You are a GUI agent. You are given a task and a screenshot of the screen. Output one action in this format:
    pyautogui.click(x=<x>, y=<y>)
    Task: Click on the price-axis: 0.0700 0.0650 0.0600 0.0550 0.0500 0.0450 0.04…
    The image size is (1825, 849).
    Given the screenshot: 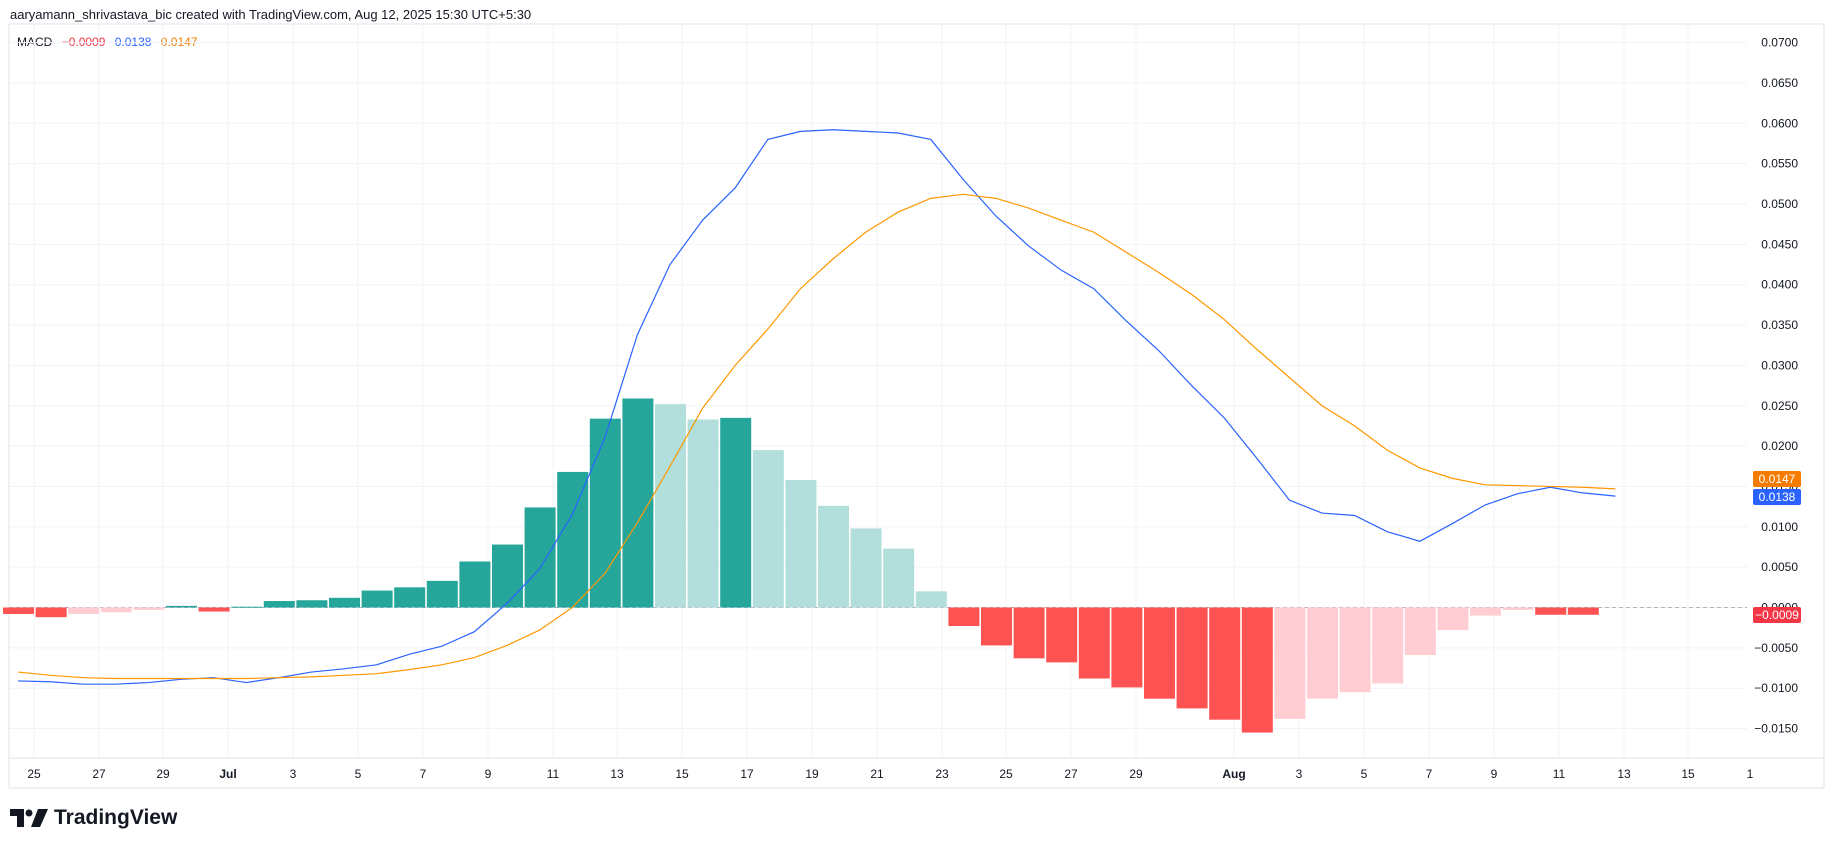 What is the action you would take?
    pyautogui.click(x=1776, y=386)
    